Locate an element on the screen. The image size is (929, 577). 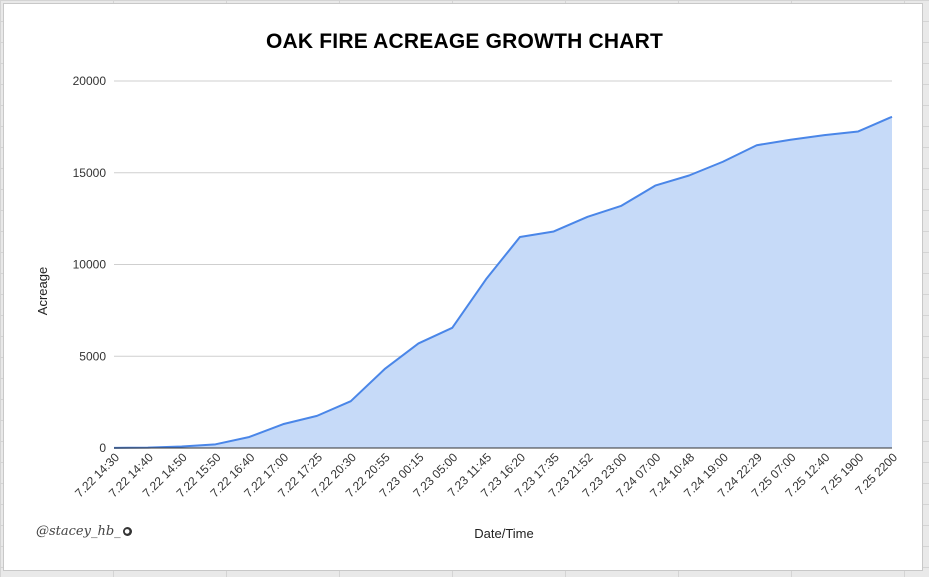
y-axis-label: Acreage is located at coordinates (42, 291).